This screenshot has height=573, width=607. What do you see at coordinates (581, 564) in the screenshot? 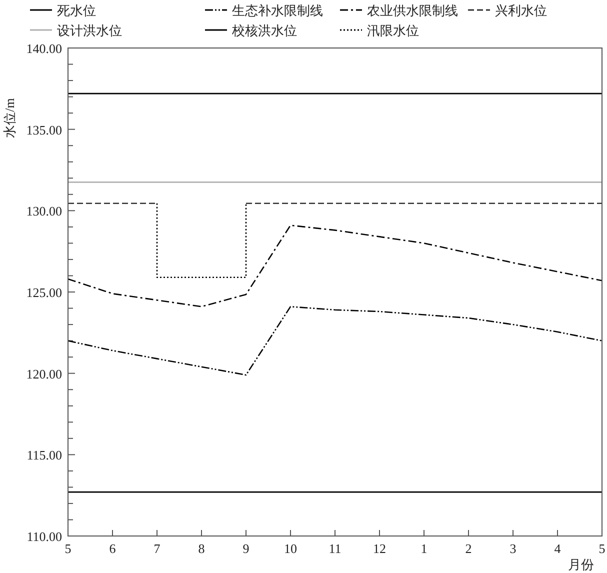
I see `x-axis-title: 月份` at bounding box center [581, 564].